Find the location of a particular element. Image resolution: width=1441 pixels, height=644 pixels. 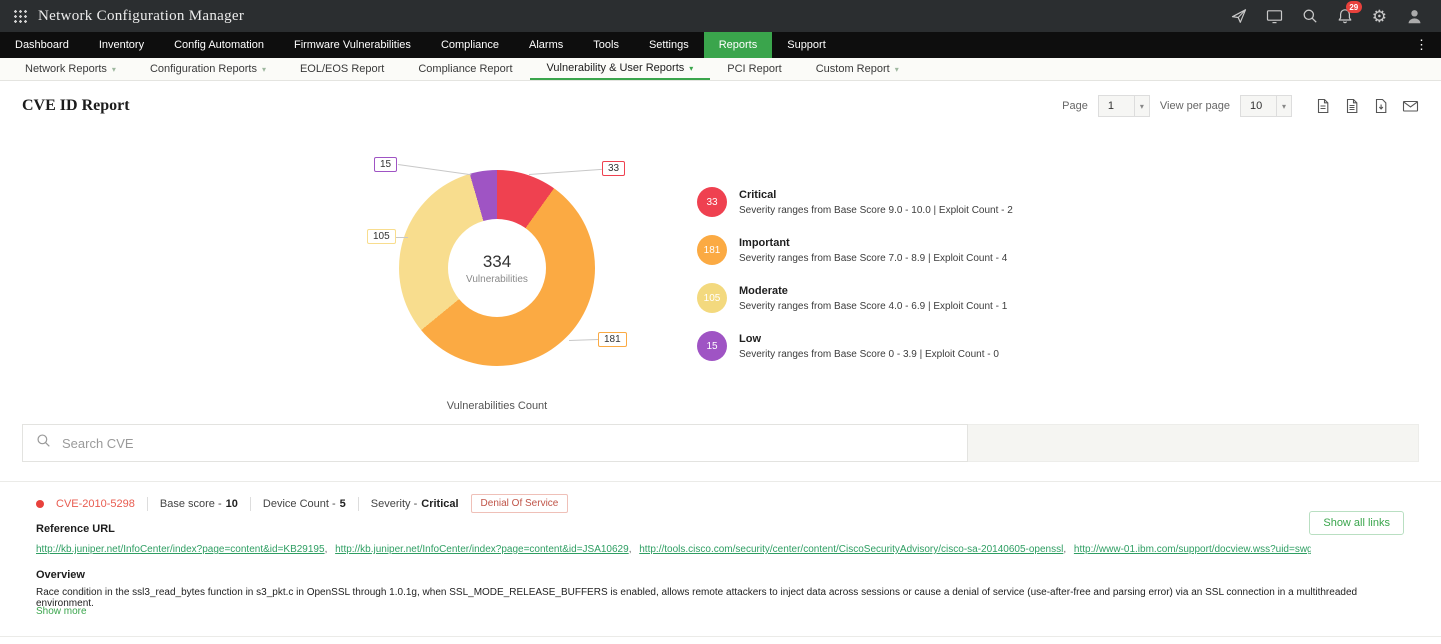

nav-config-automation: Config Automation is located at coordinates (219, 45).